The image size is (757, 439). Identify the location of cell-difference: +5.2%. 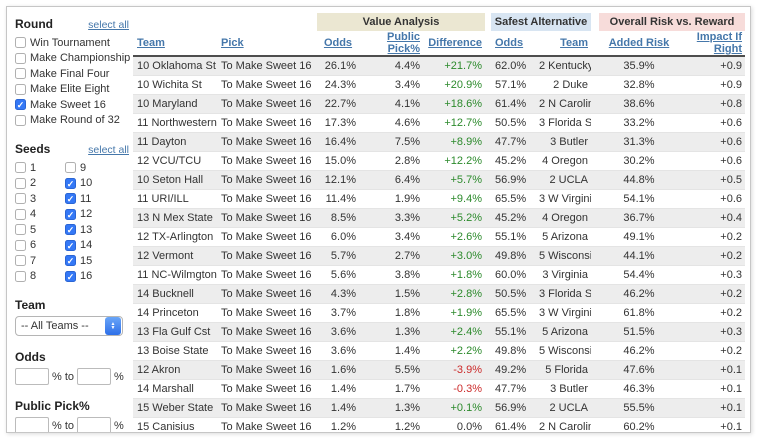
(454, 218).